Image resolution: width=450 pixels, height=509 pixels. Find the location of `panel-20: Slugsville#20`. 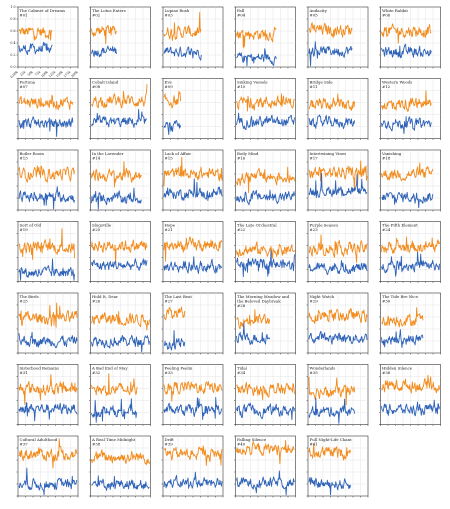

panel-20: Slugsville#20 is located at coordinates (120, 252).